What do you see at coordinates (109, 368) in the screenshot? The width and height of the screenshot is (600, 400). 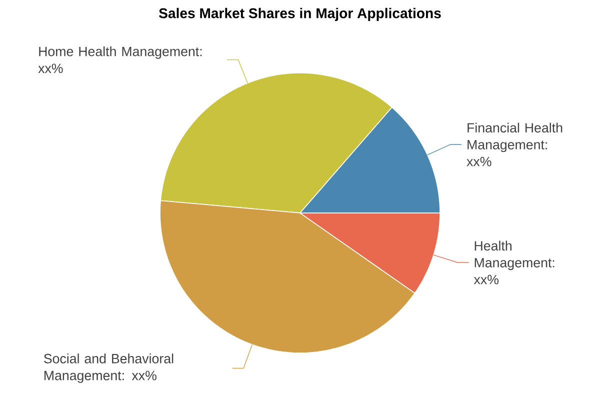 I see `slice-label: Social and Behavioral Management: xx%` at bounding box center [109, 368].